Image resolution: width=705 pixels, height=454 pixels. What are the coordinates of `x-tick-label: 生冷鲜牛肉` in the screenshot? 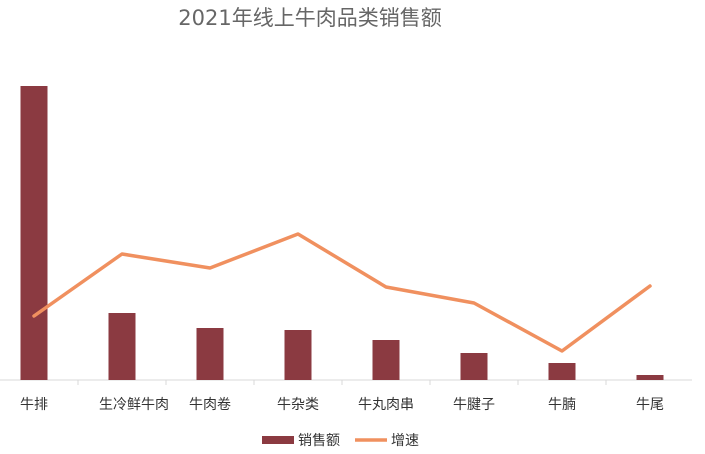 It's located at (134, 405).